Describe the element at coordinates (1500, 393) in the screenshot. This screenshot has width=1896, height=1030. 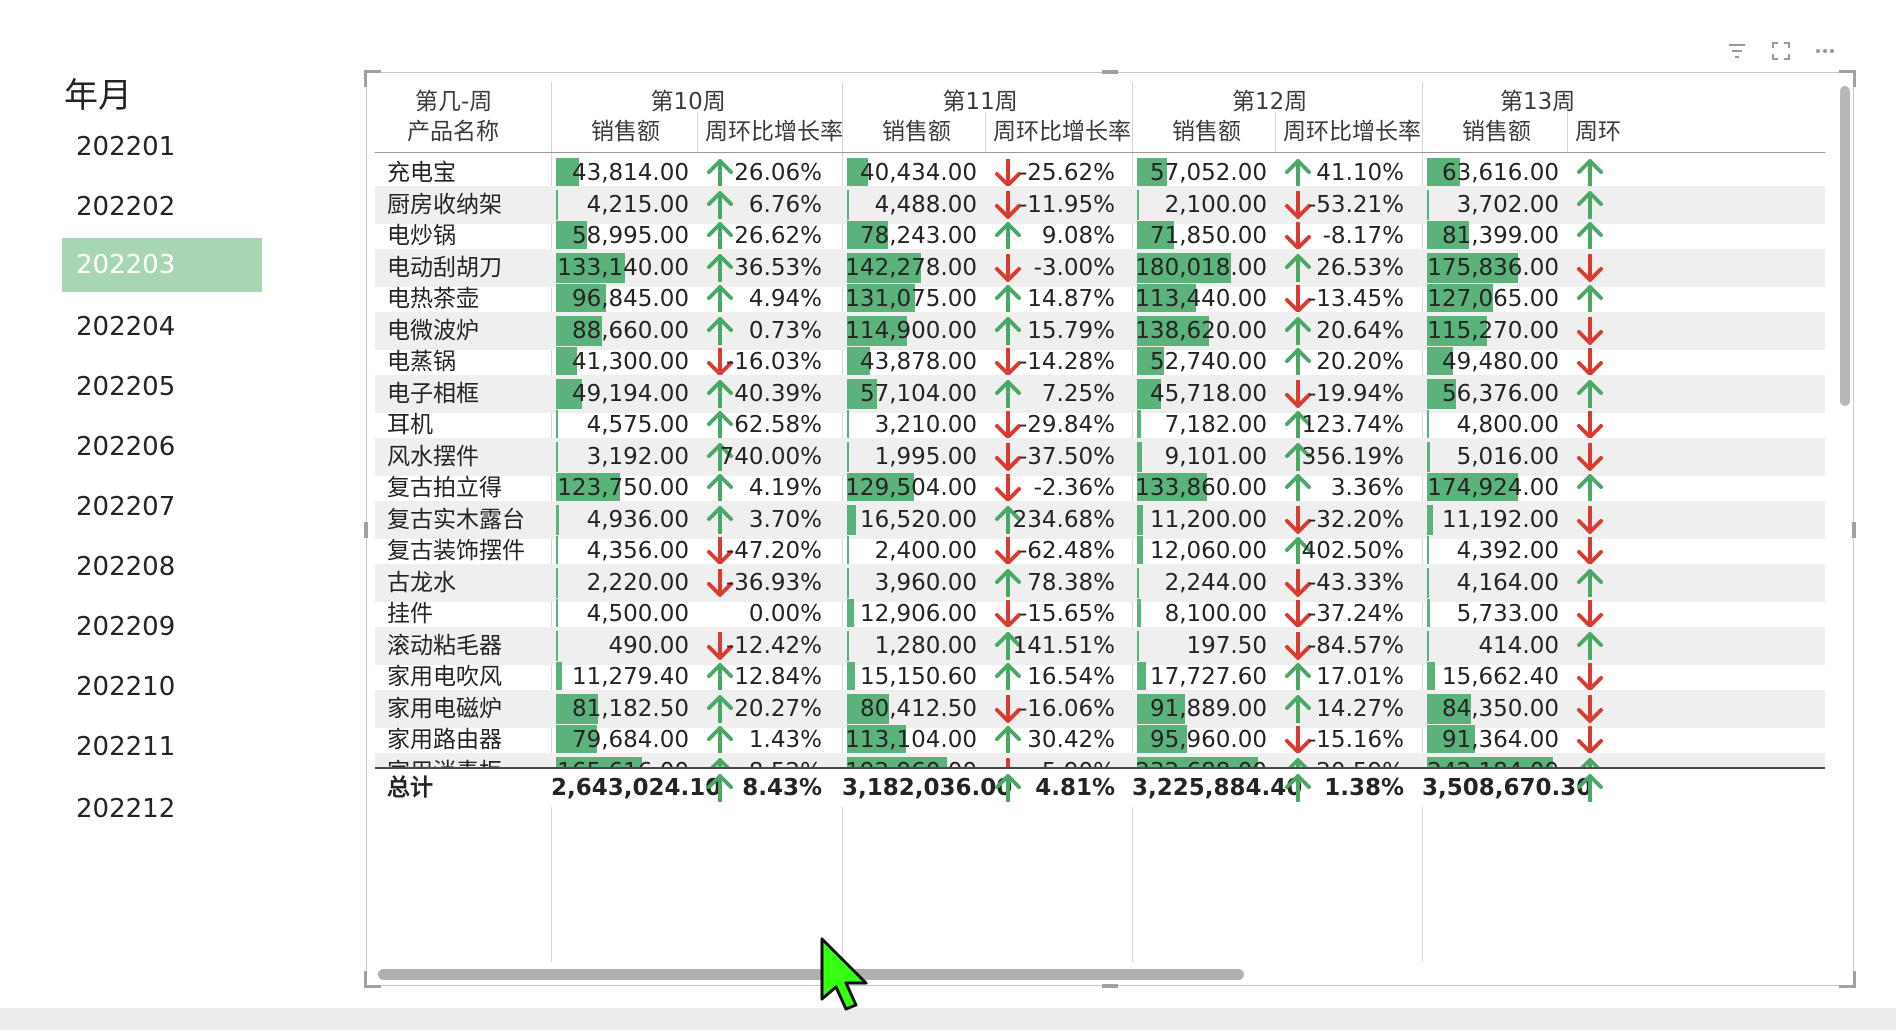
I see `sales-value: 56,376.00` at that location.